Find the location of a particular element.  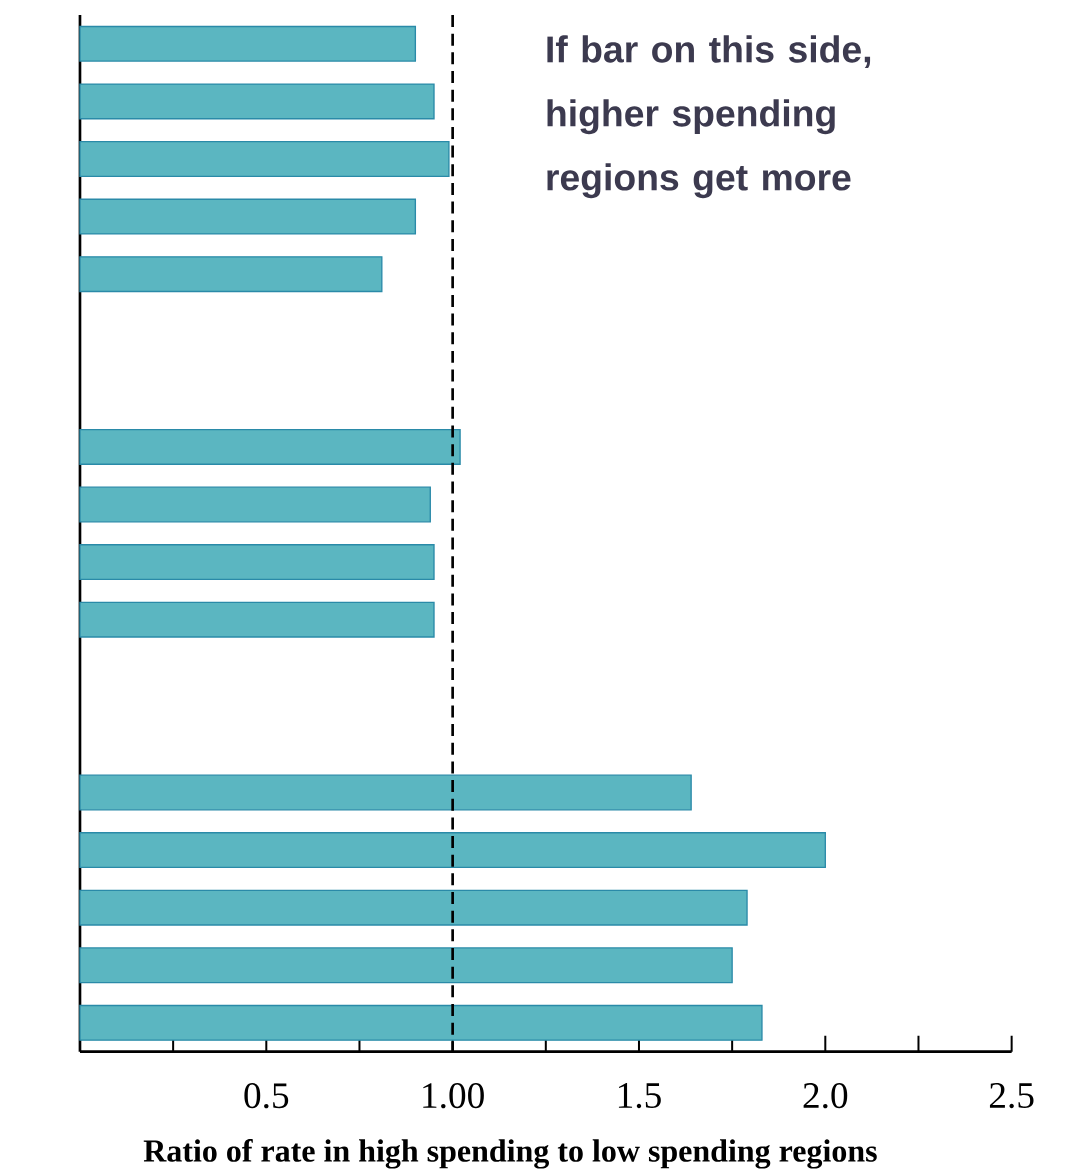

x-tick-label: 2.5 is located at coordinates (1012, 1096).